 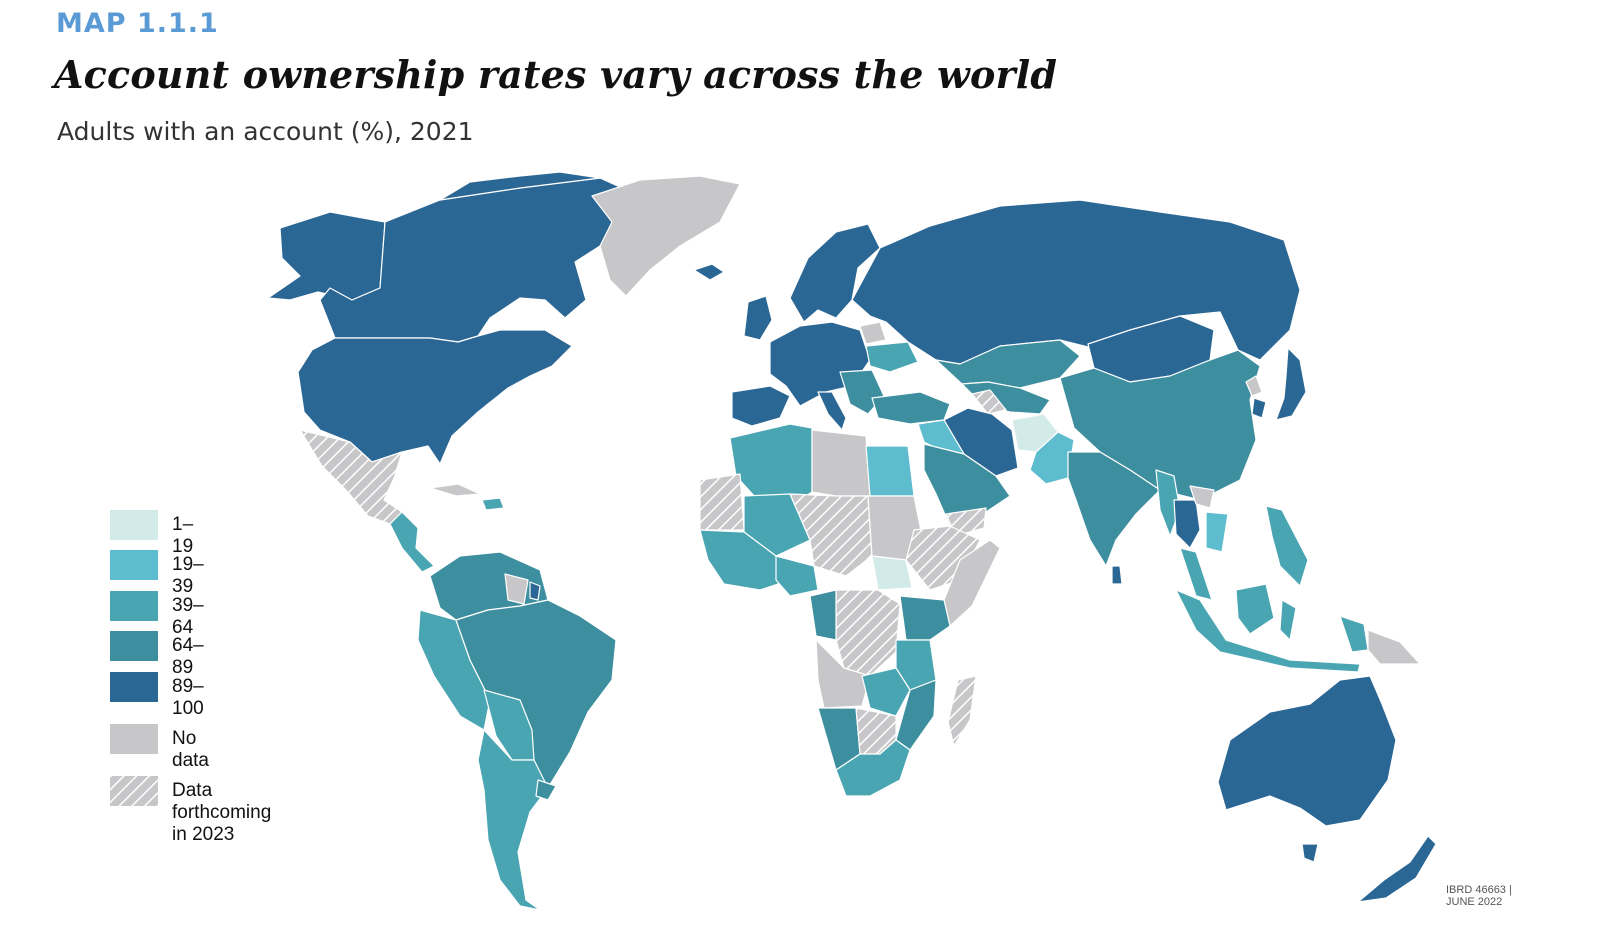 I want to click on legend-label: 39–64, so click(x=188, y=616).